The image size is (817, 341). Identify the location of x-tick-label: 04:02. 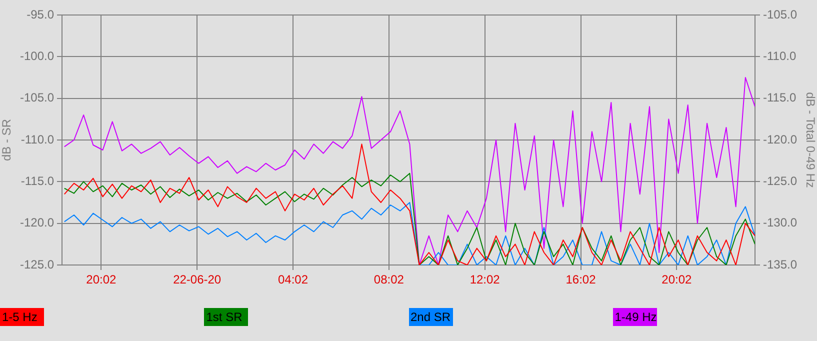
(293, 279).